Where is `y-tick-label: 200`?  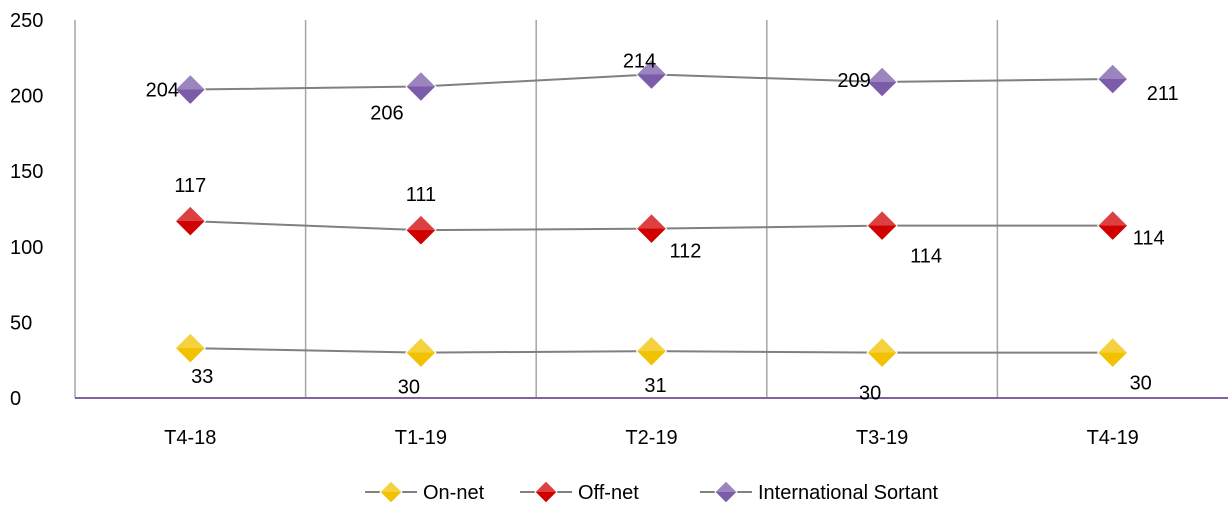
y-tick-label: 200 is located at coordinates (26, 97).